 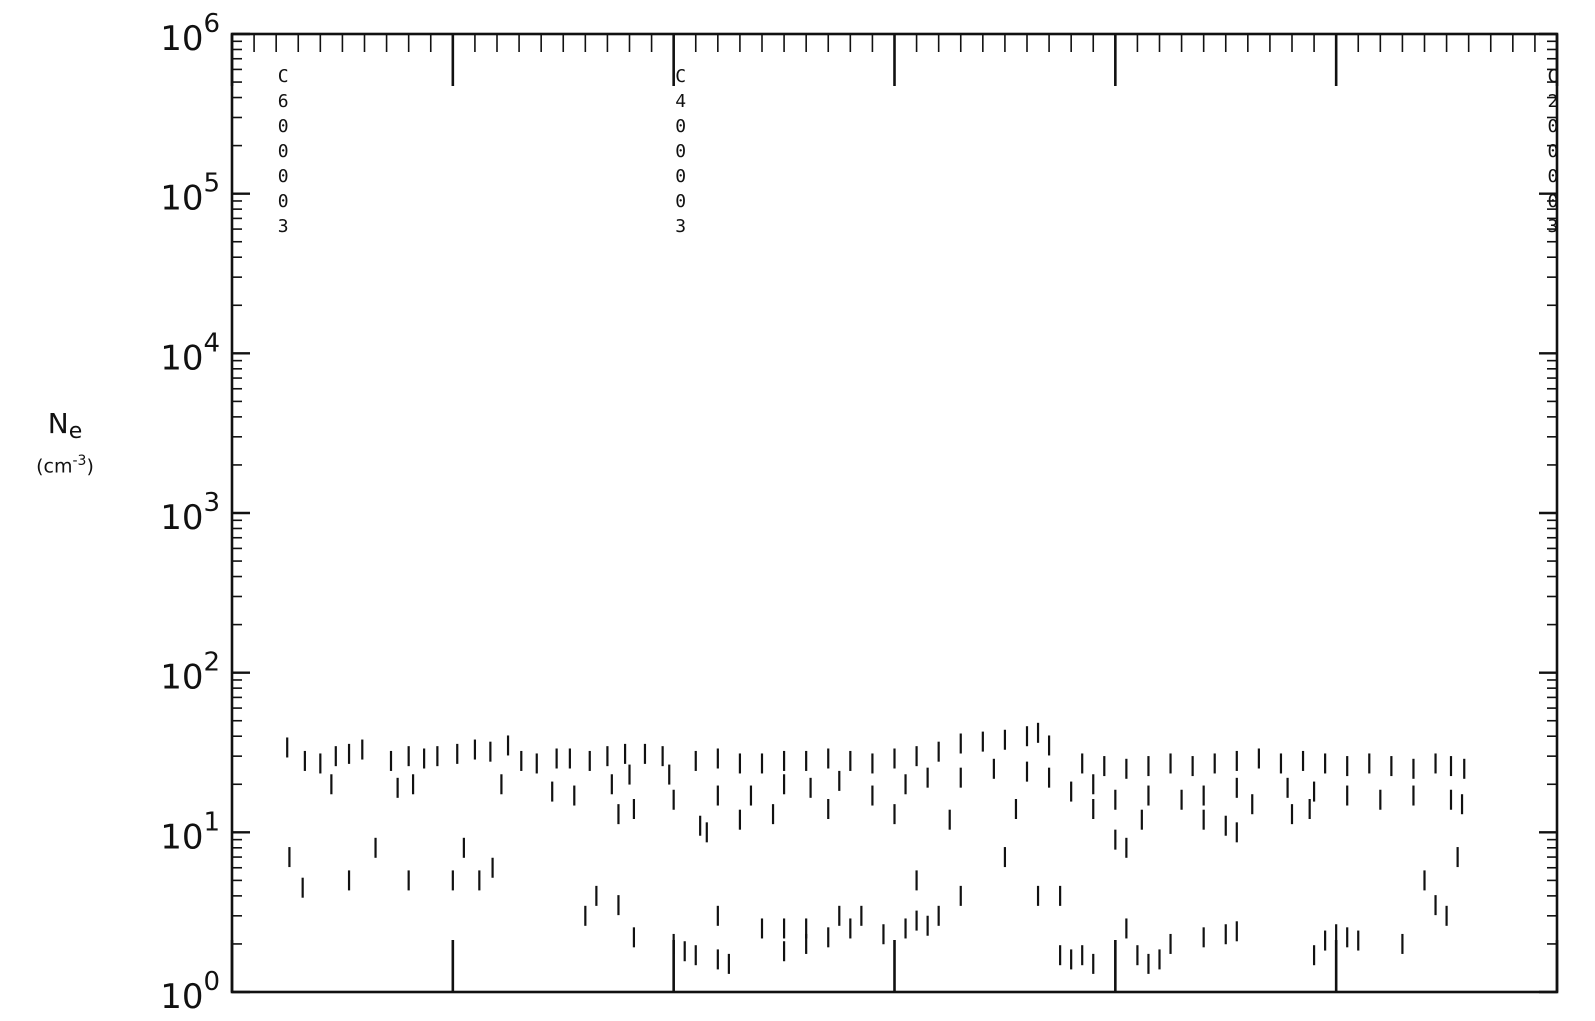 I want to click on y-axis-label: Ne (cm-3), so click(x=65, y=443).